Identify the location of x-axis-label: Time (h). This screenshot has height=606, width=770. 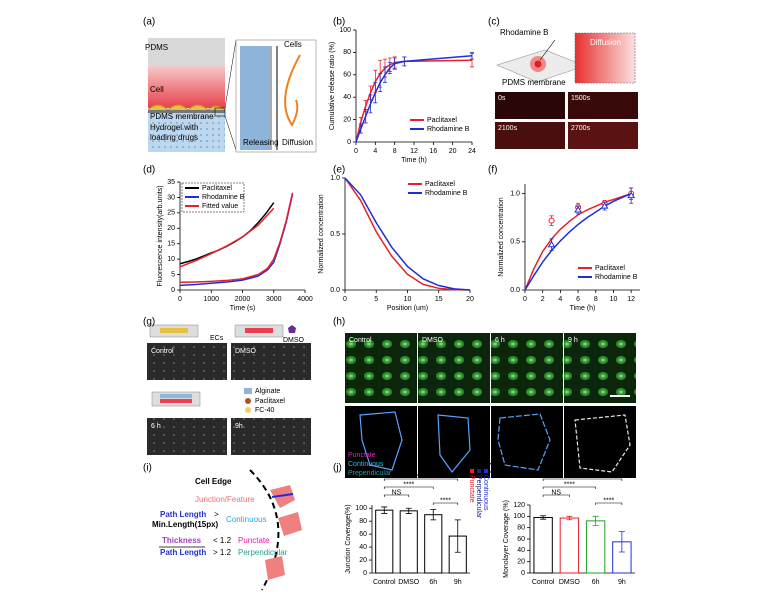
(414, 160).